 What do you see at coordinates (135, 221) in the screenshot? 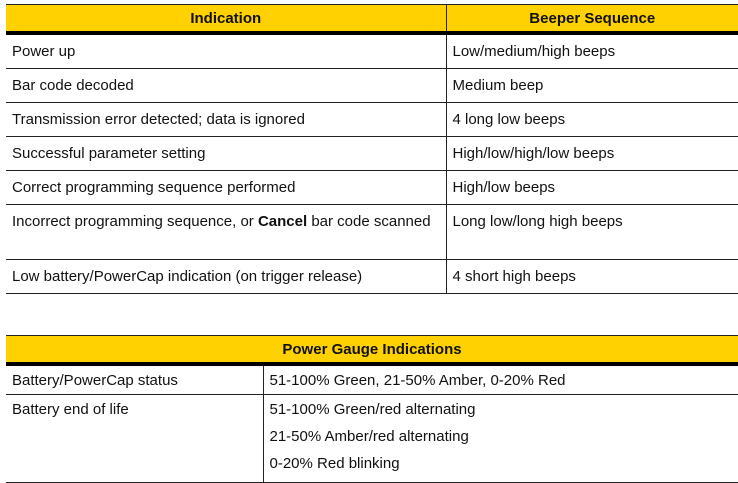
I see `indication-text: Incorrect programming sequence, or` at bounding box center [135, 221].